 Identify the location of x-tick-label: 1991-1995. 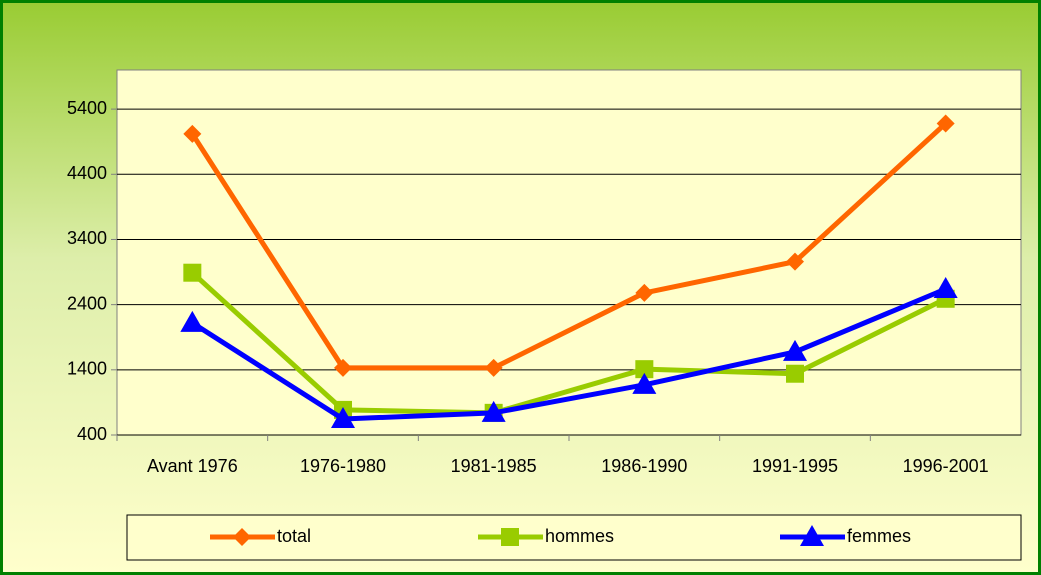
(795, 466).